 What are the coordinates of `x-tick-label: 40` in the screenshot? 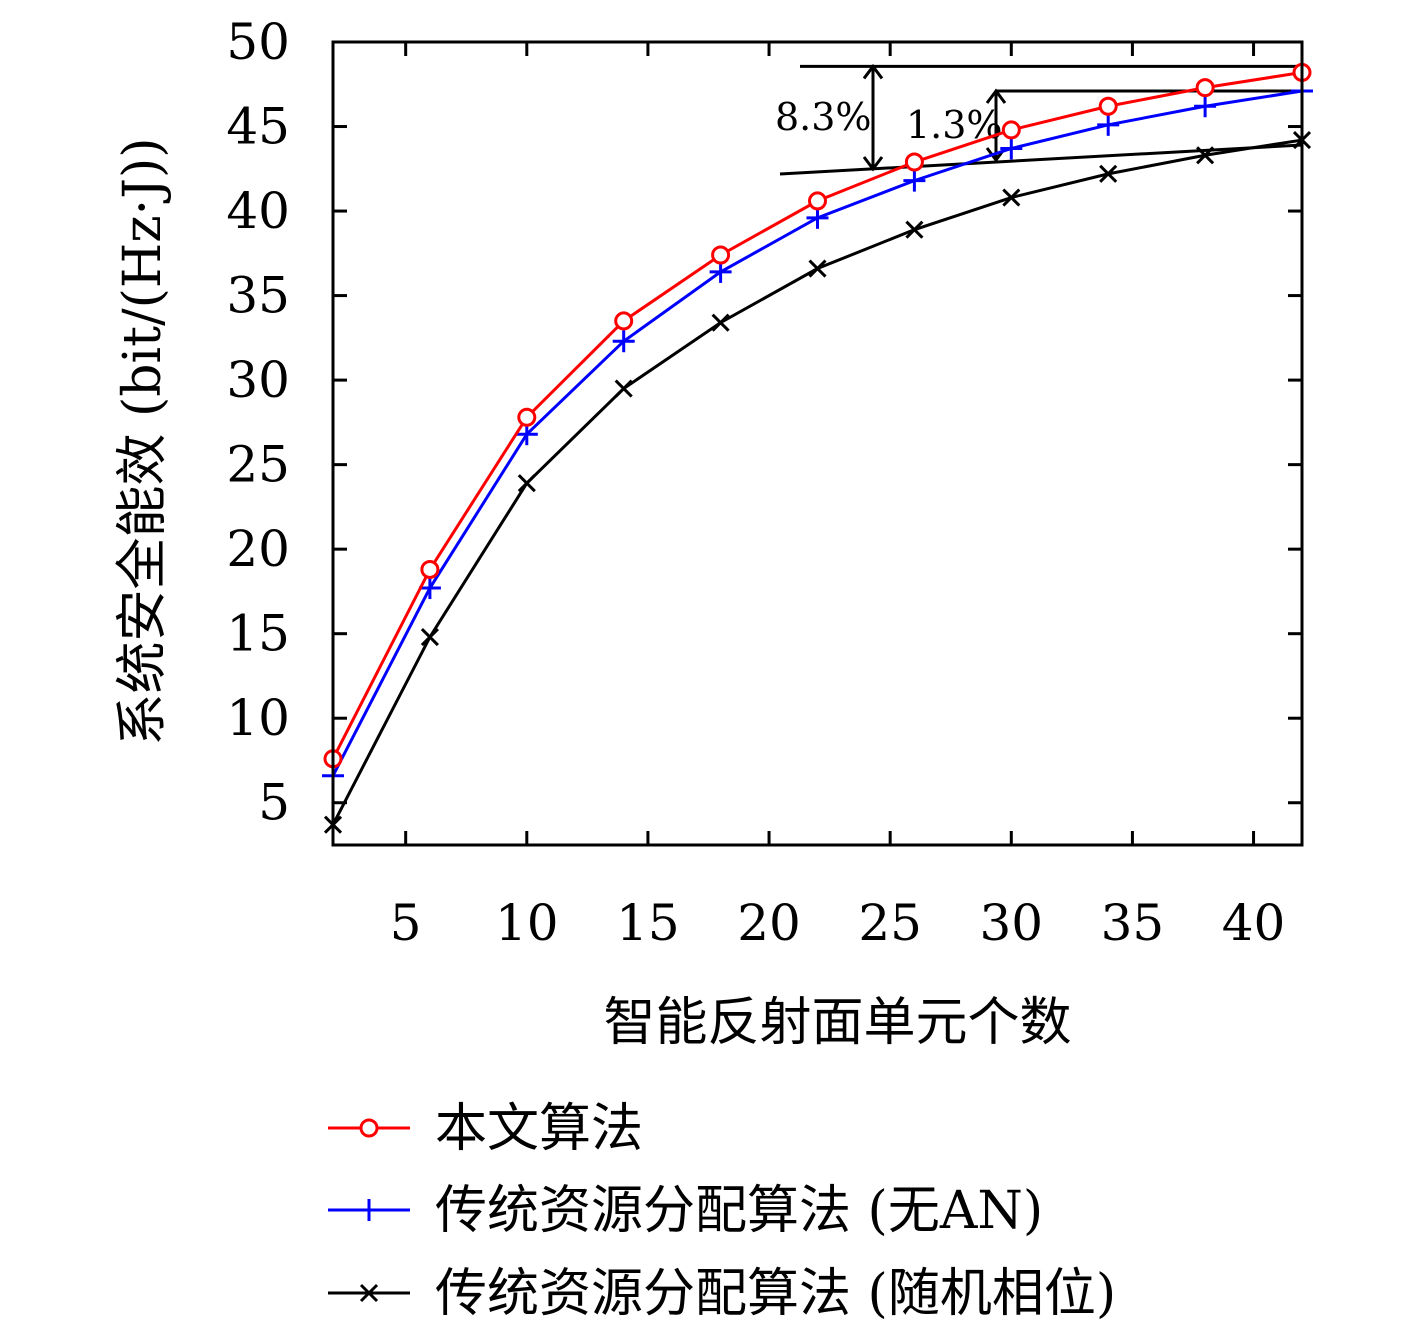 It's located at (1254, 923).